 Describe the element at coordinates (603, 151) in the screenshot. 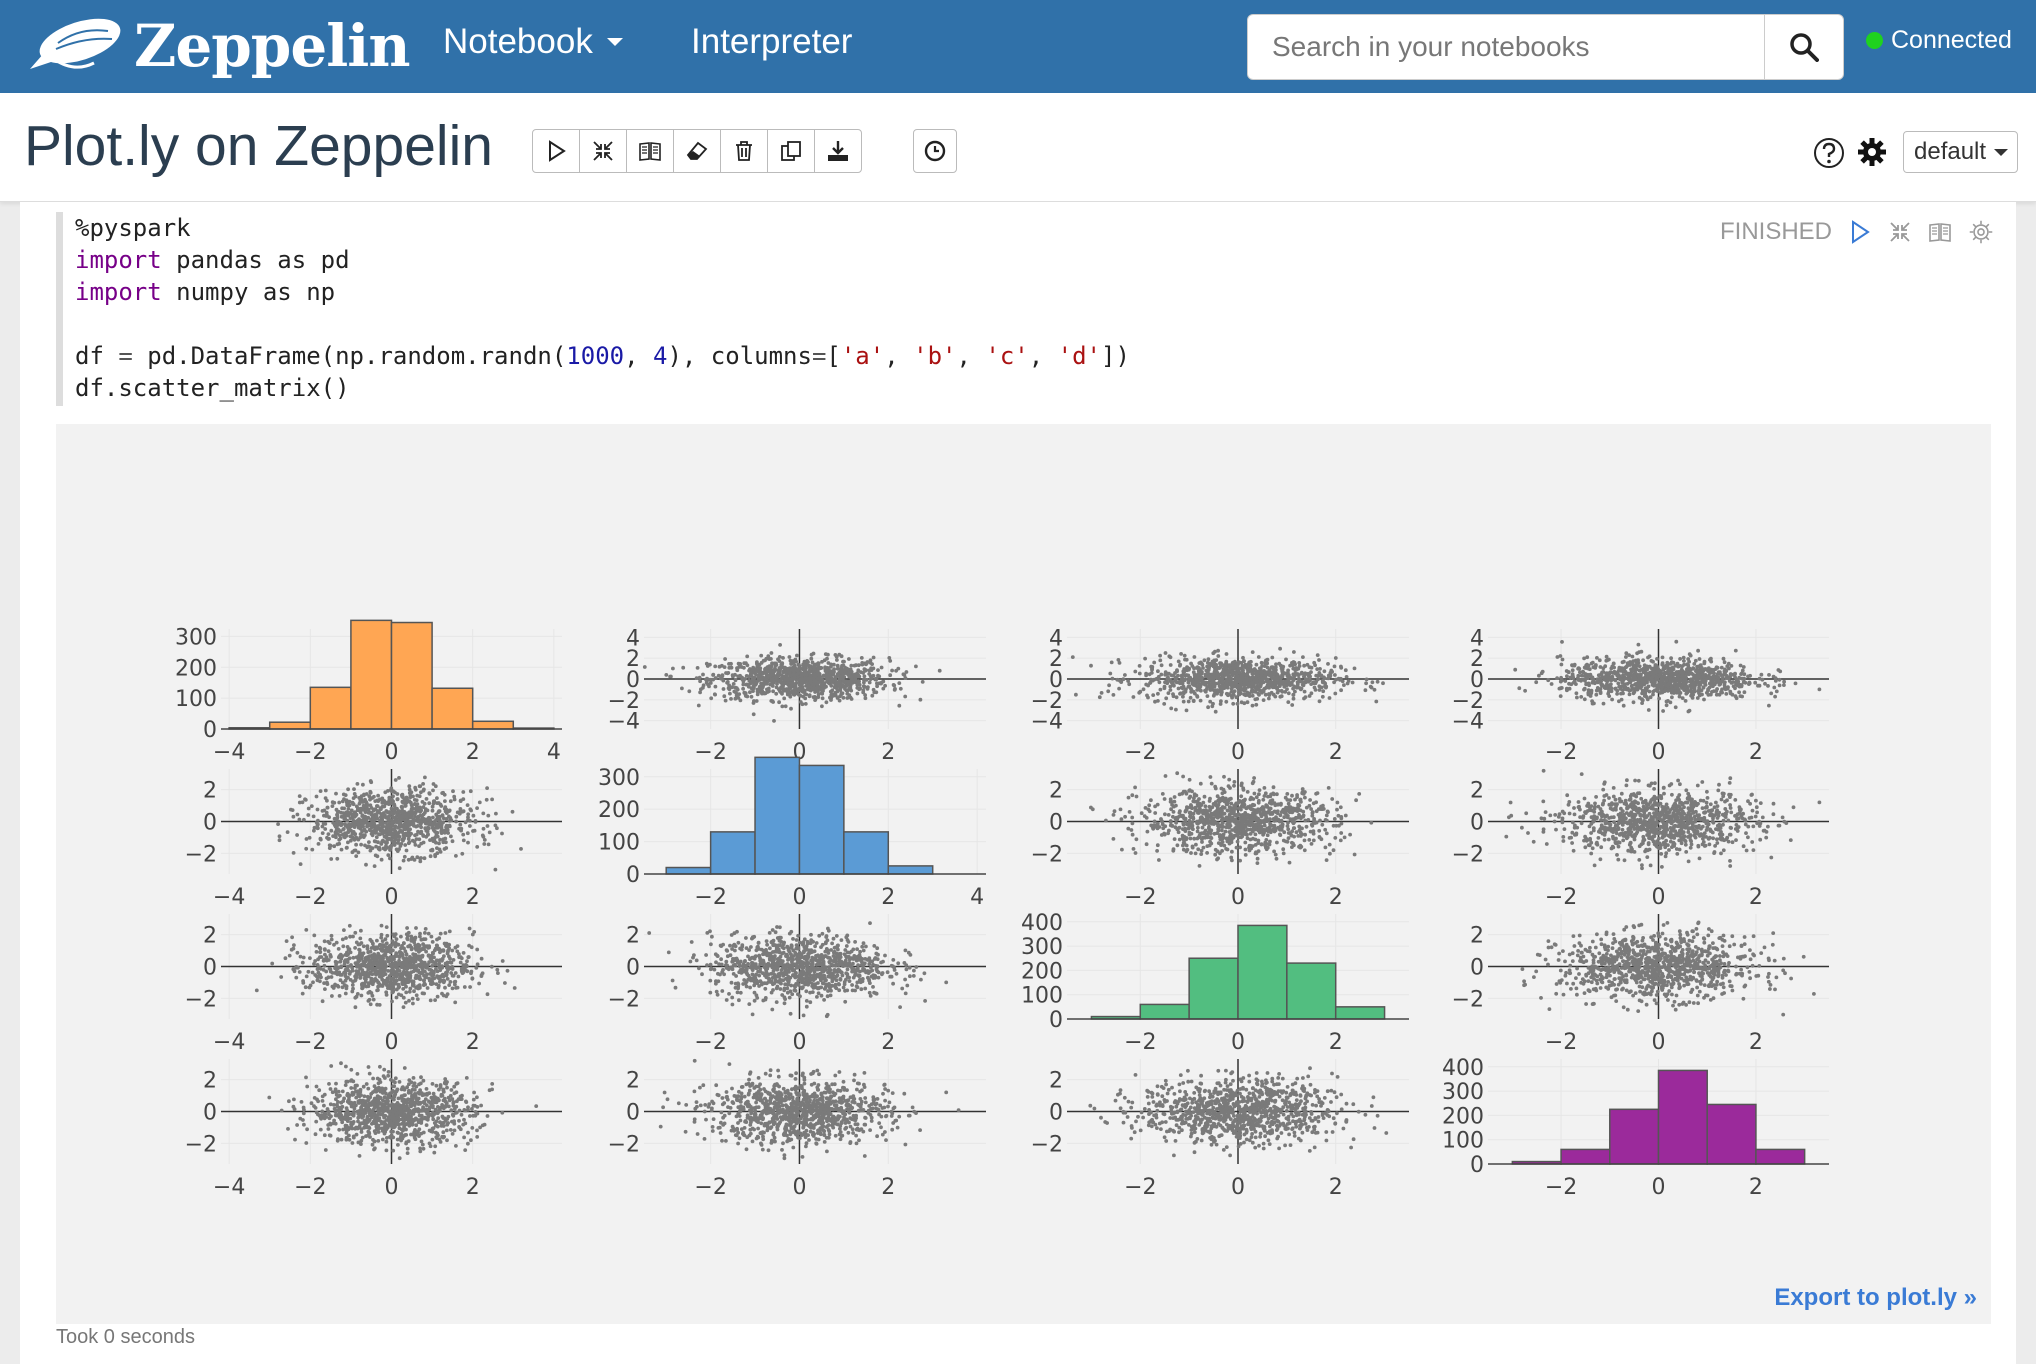

I see `show-hide-code-button` at that location.